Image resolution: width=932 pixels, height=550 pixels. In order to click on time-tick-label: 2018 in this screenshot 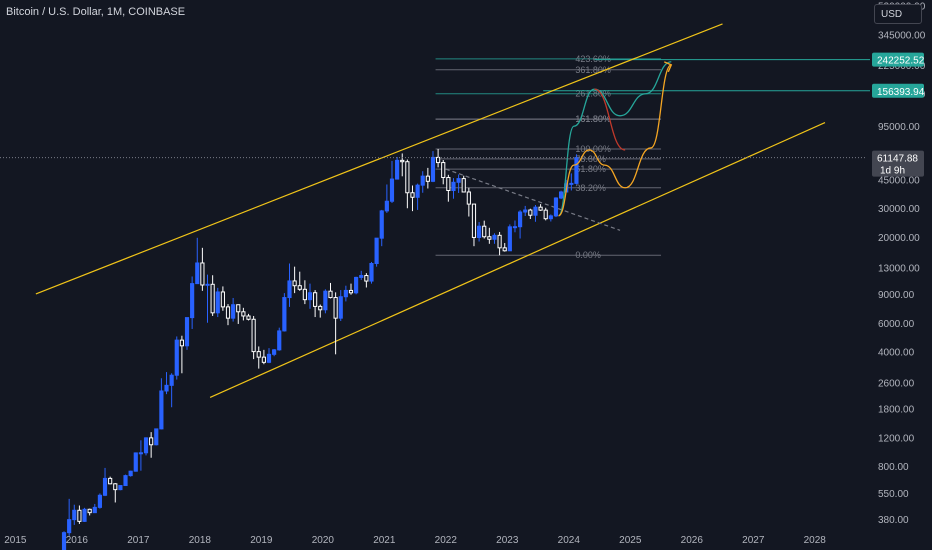, I will do `click(200, 540)`.